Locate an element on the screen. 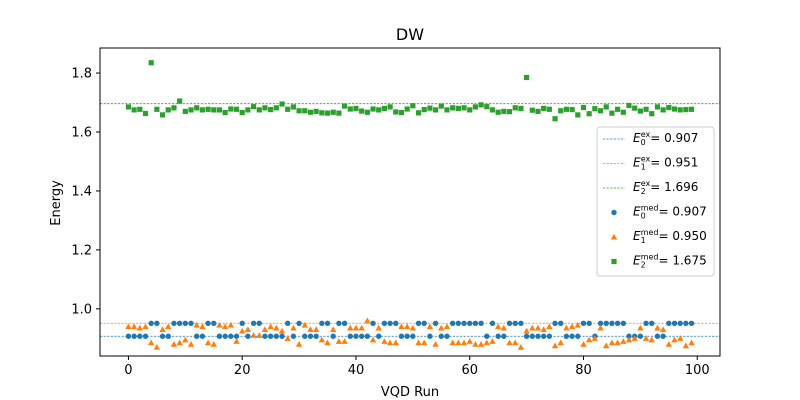 This screenshot has width=800, height=400. y-tick-label: 1.4 is located at coordinates (81, 191).